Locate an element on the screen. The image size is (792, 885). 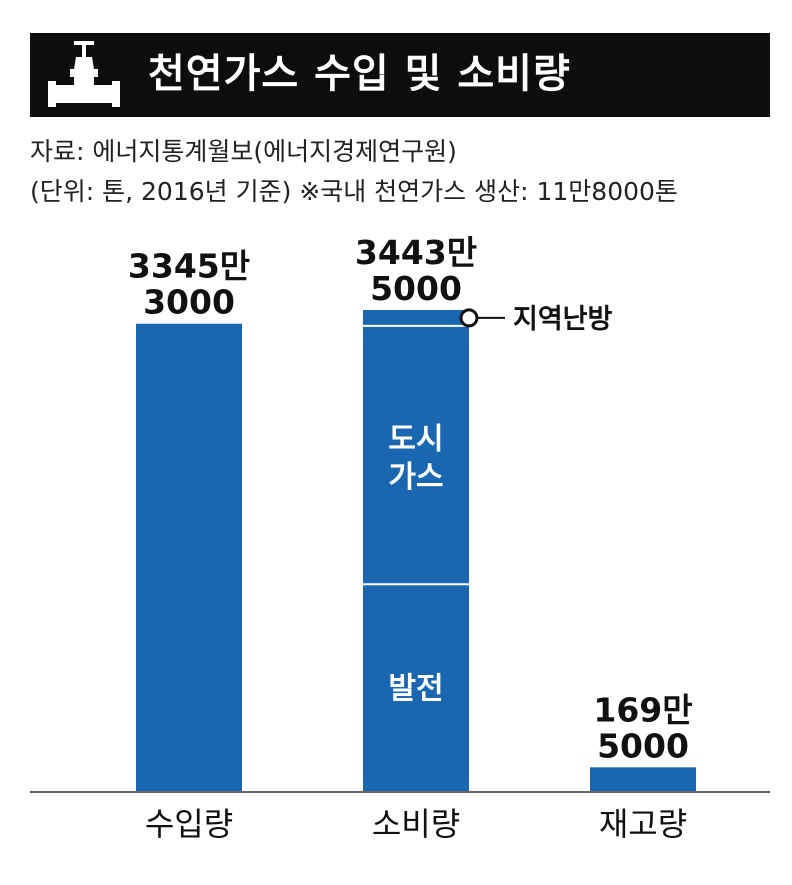
value-label-3-line2: 5000 is located at coordinates (643, 745).